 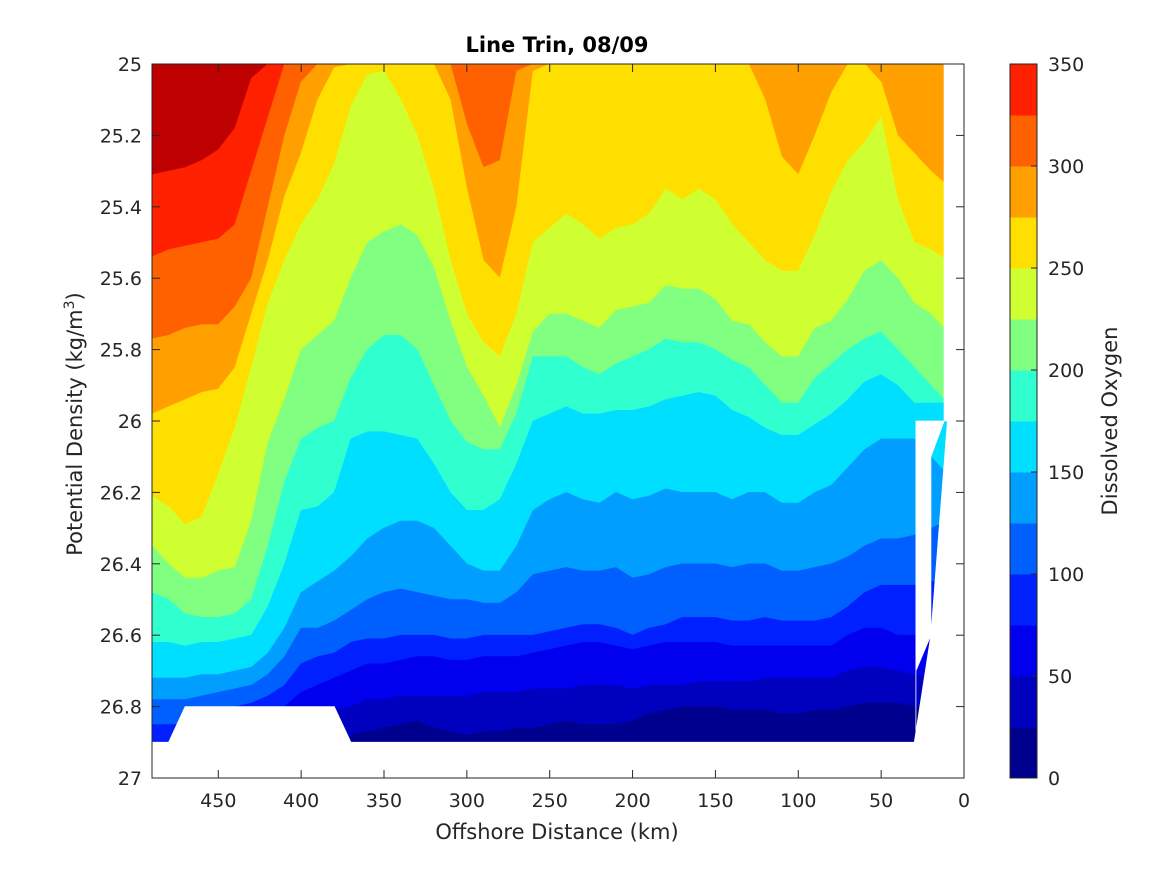 What do you see at coordinates (881, 801) in the screenshot?
I see `x-tick-label: 50` at bounding box center [881, 801].